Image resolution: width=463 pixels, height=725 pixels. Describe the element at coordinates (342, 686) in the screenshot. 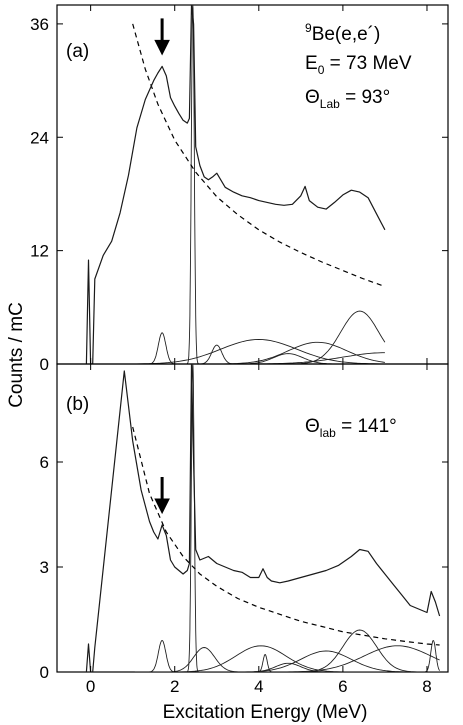

I see `x-tick-label: 6` at that location.